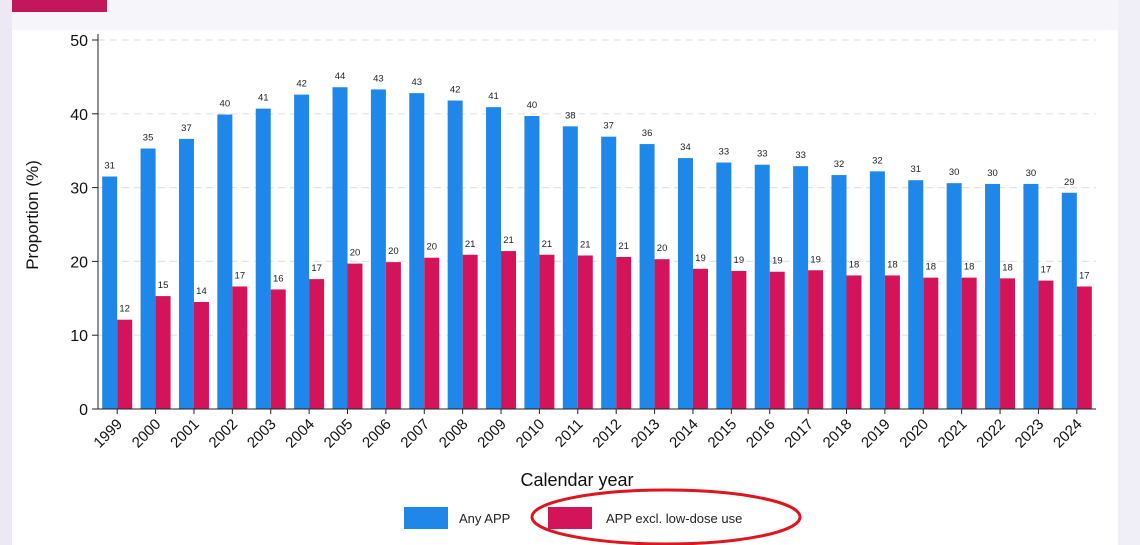 This screenshot has width=1140, height=545. Describe the element at coordinates (225, 262) in the screenshot. I see `bar-any-app-2002` at that location.